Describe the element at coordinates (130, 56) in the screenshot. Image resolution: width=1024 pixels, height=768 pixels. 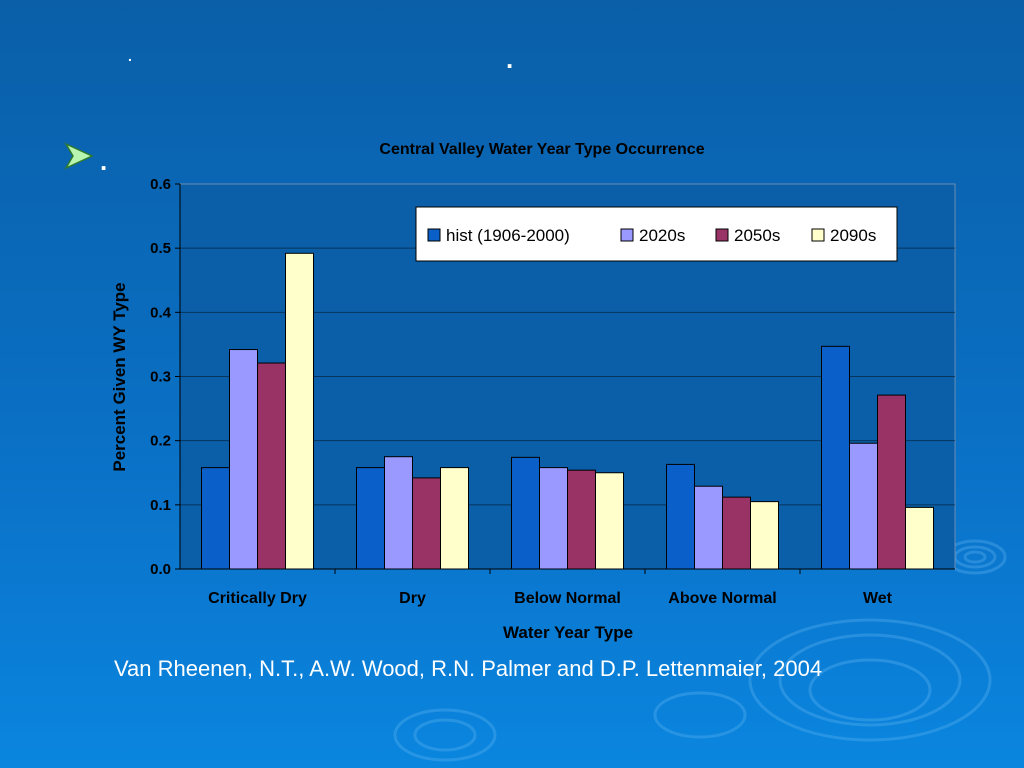
I see `title-mark-left: .` at that location.